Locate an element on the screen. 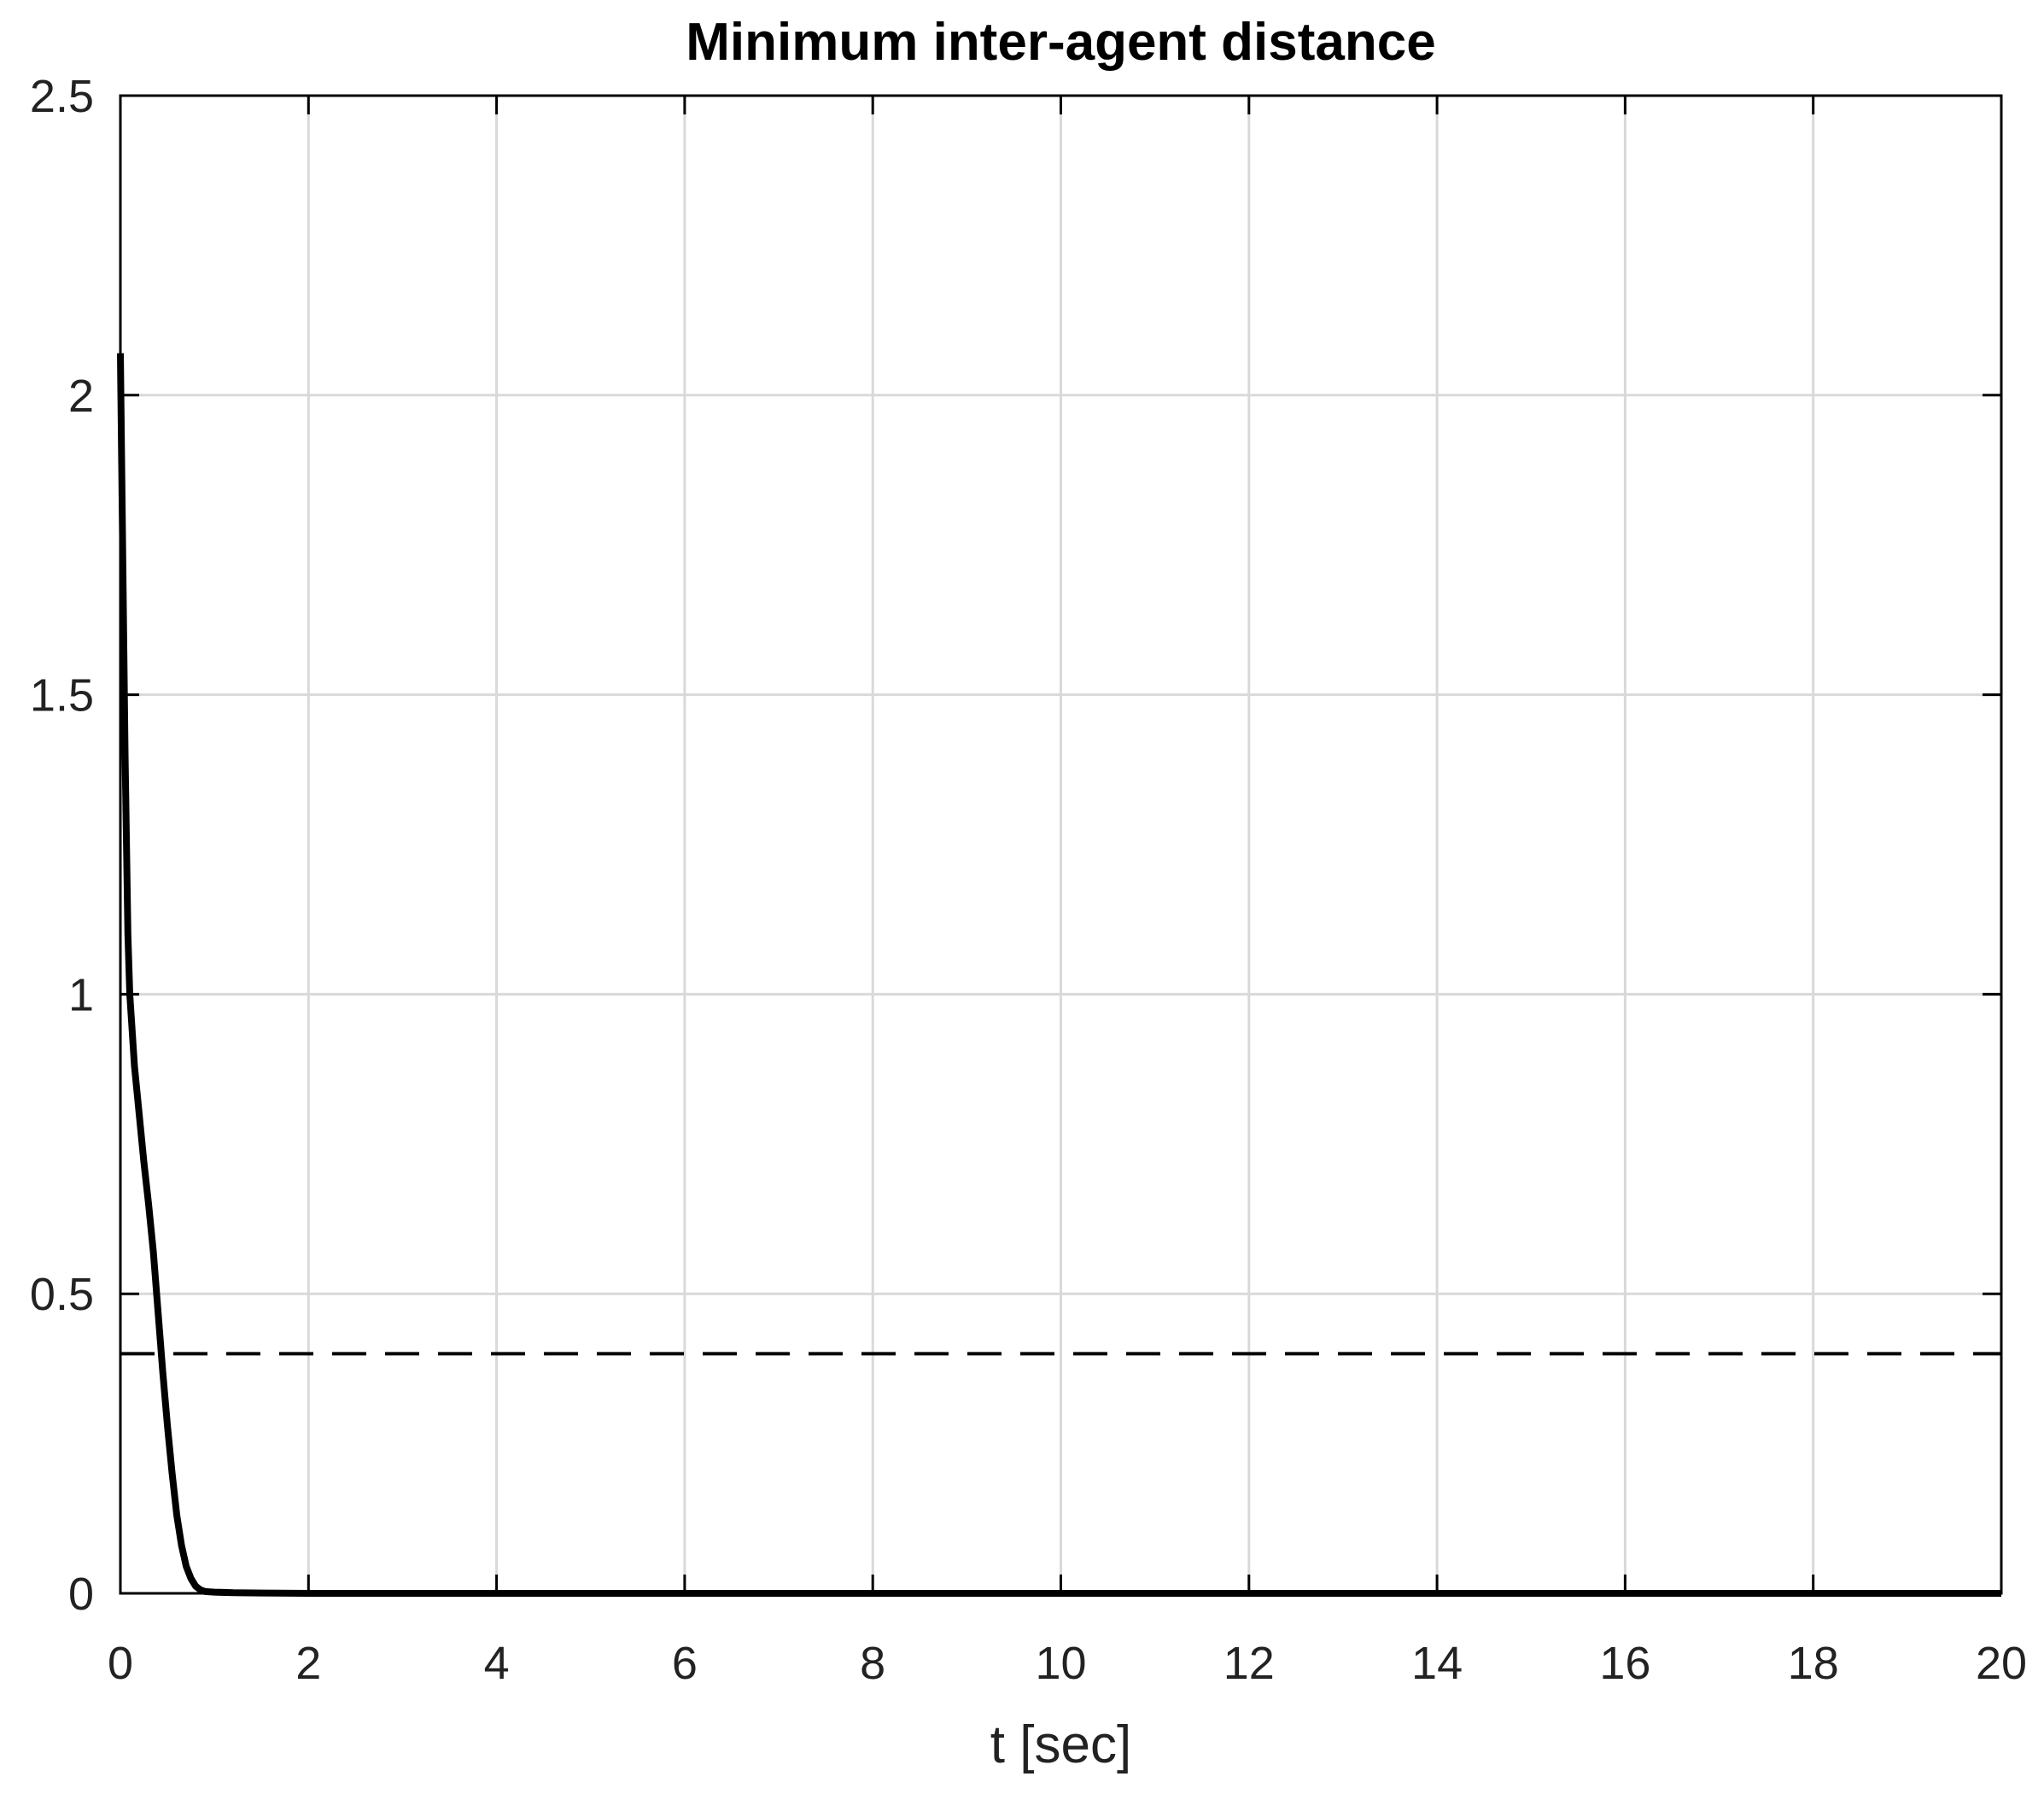  y-tick-label: 0 is located at coordinates (81, 1594).